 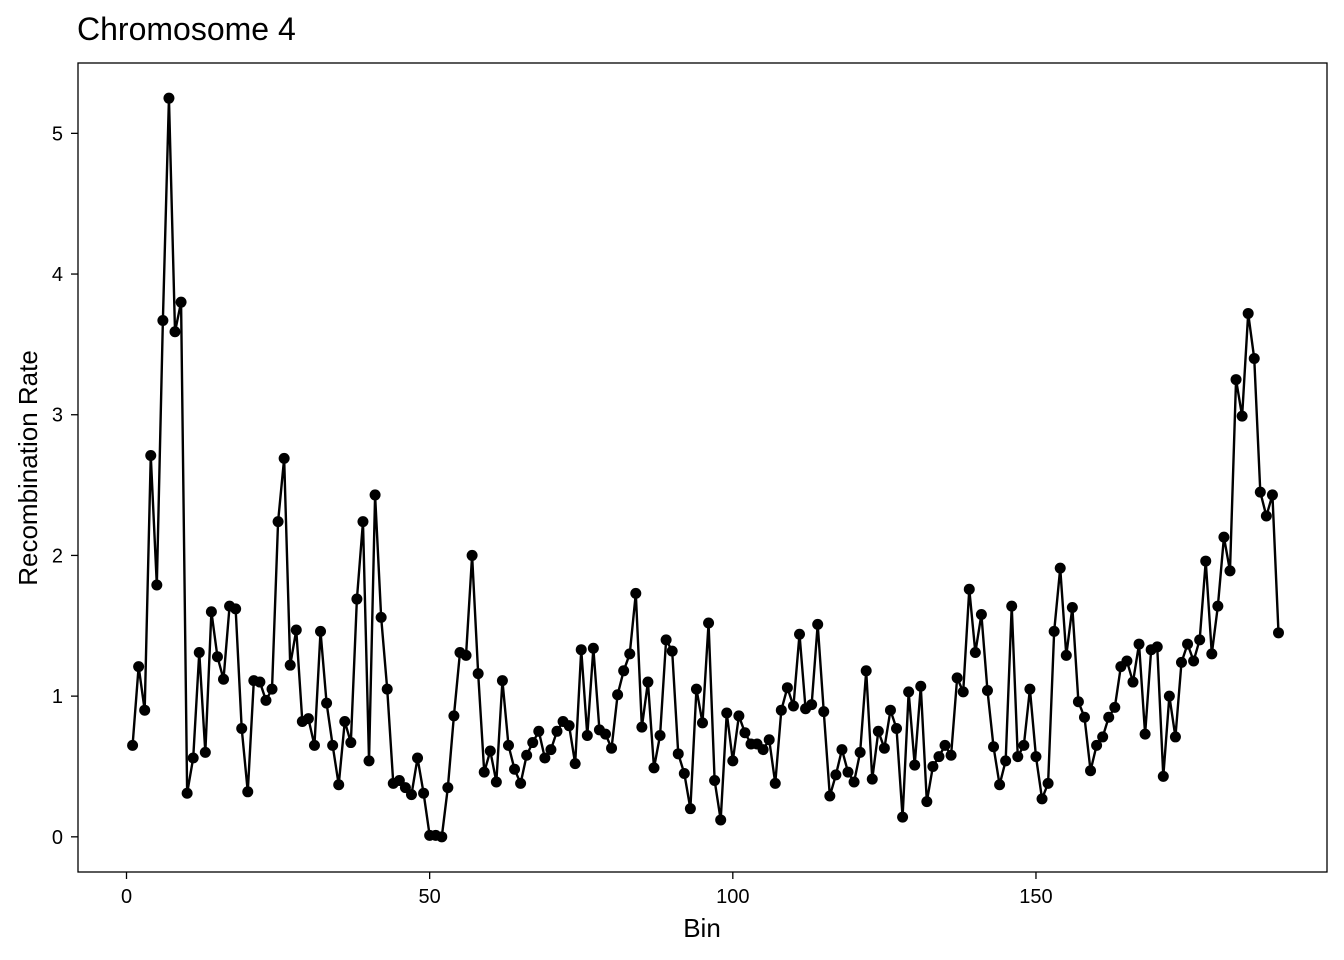 I want to click on x-tick-label: 50, so click(x=430, y=897).